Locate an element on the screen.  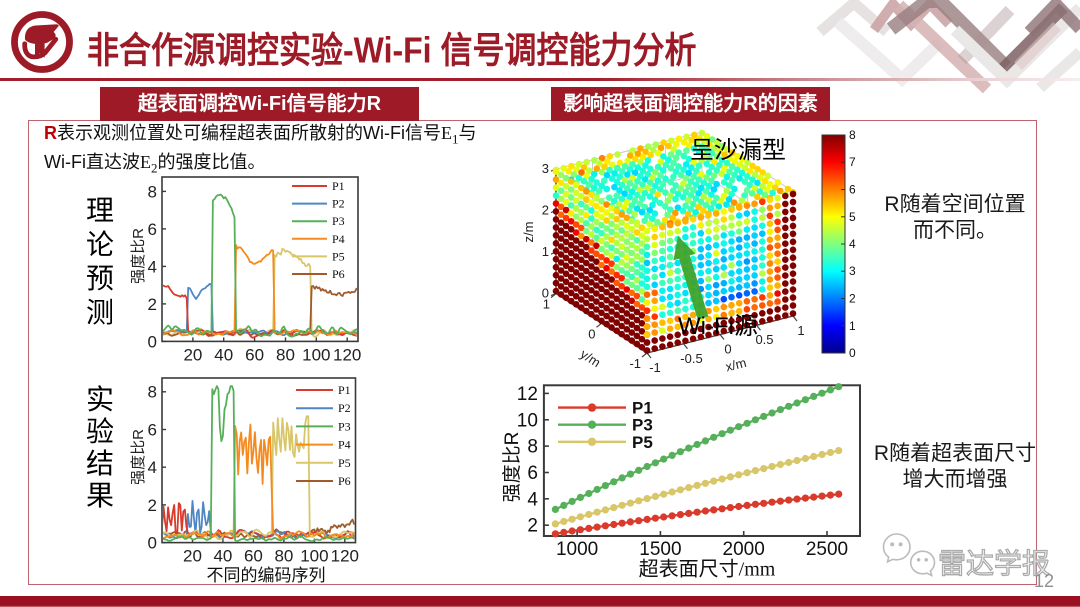
svg-text: 12 is located at coordinates (527, 394).